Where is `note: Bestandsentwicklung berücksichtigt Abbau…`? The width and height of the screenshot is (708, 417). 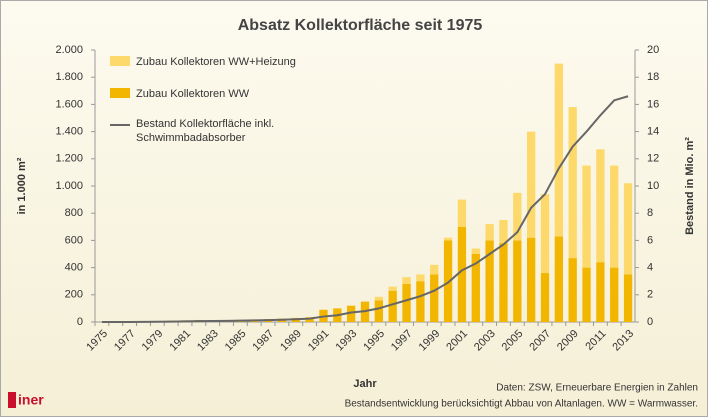
note: Bestandsentwicklung berücksichtigt Abbau… is located at coordinates (521, 404).